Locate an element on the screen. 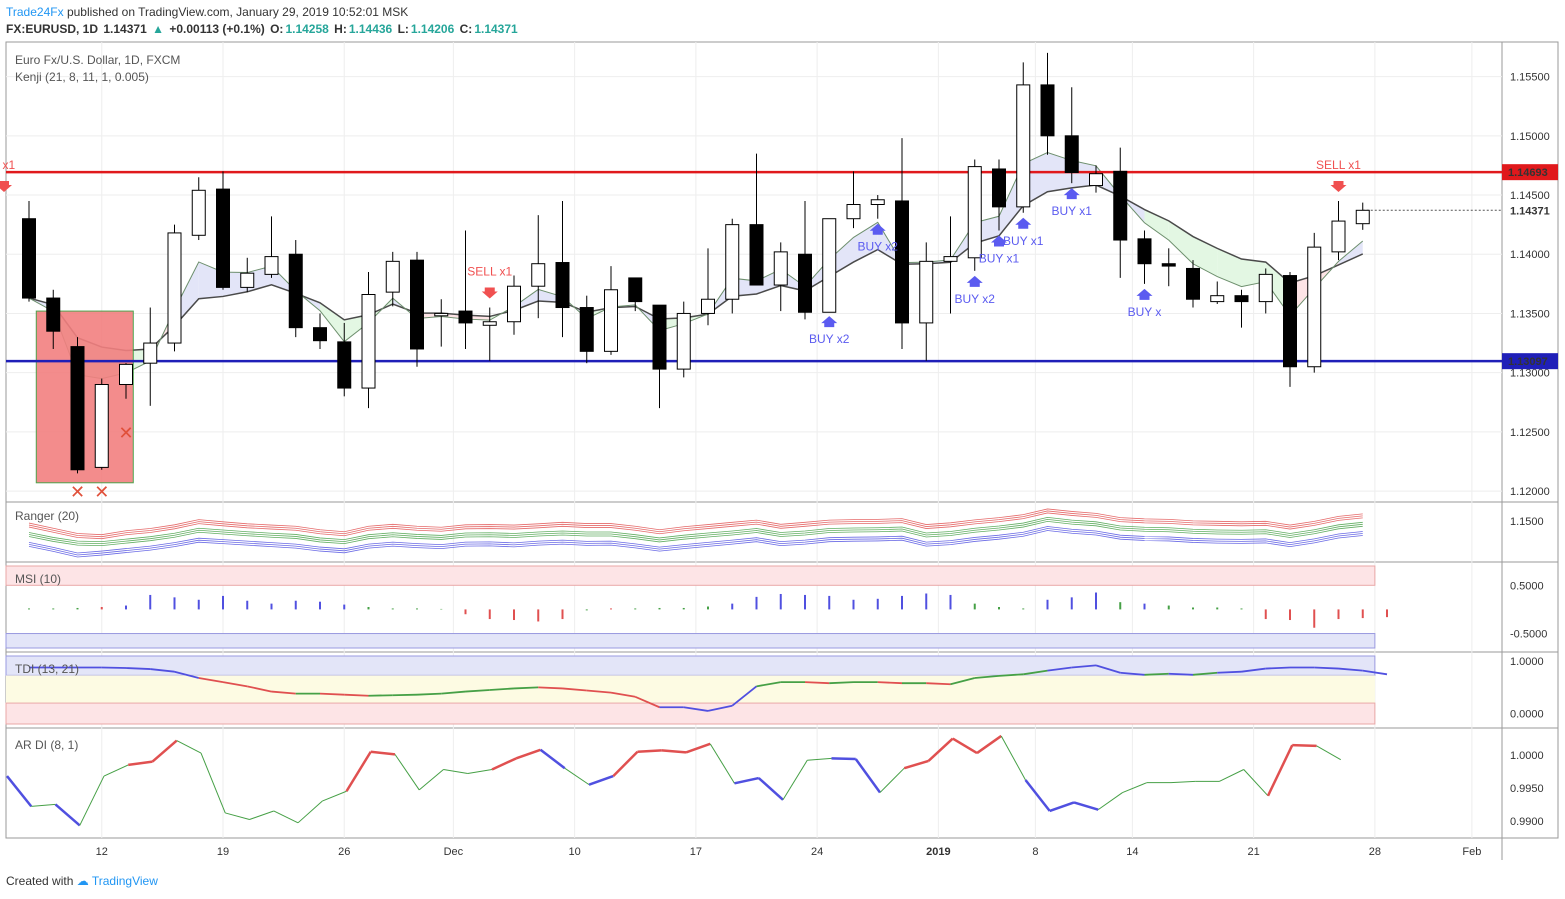 This screenshot has height=899, width=1565. tdi-title: TDI (13, 21) is located at coordinates (47, 669).